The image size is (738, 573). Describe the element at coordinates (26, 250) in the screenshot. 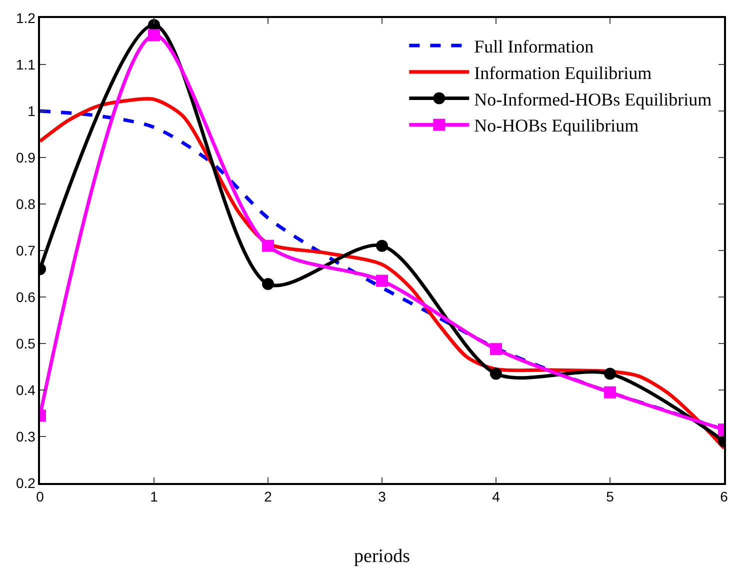

I see `y-tick-label: 0.7` at that location.